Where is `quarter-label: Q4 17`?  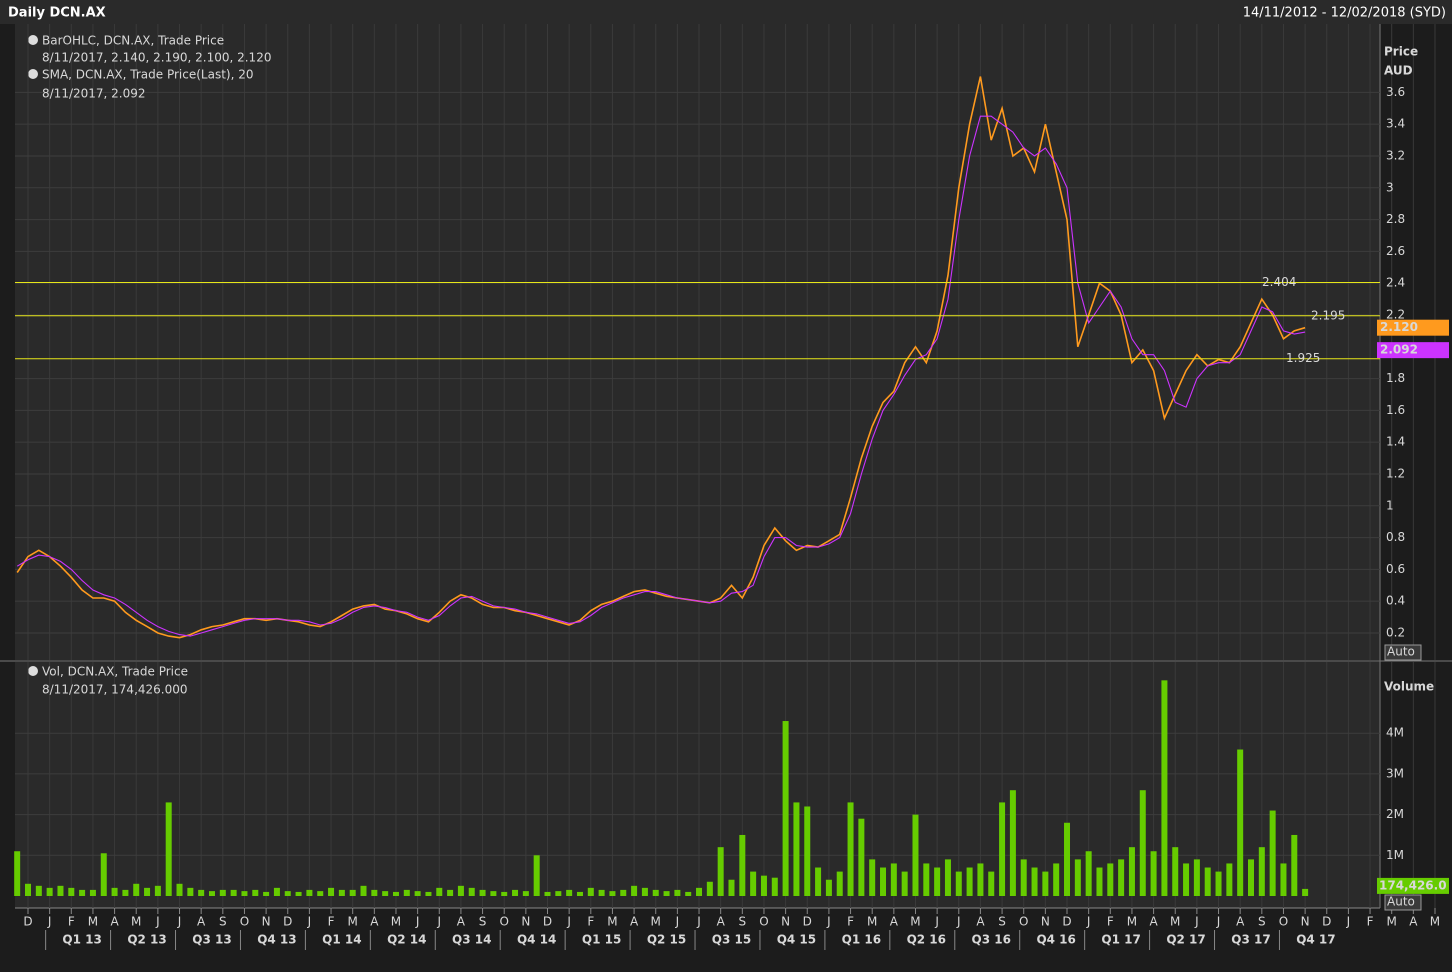 quarter-label: Q4 17 is located at coordinates (1315, 940).